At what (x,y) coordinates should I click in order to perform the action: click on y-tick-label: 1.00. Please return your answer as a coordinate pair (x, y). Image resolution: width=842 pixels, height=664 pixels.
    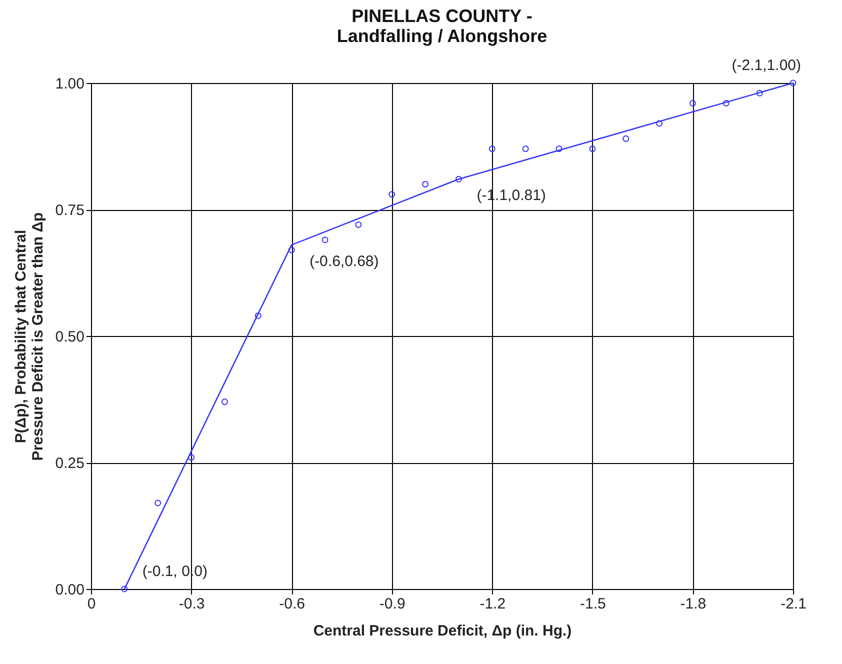
    Looking at the image, I should click on (69, 84).